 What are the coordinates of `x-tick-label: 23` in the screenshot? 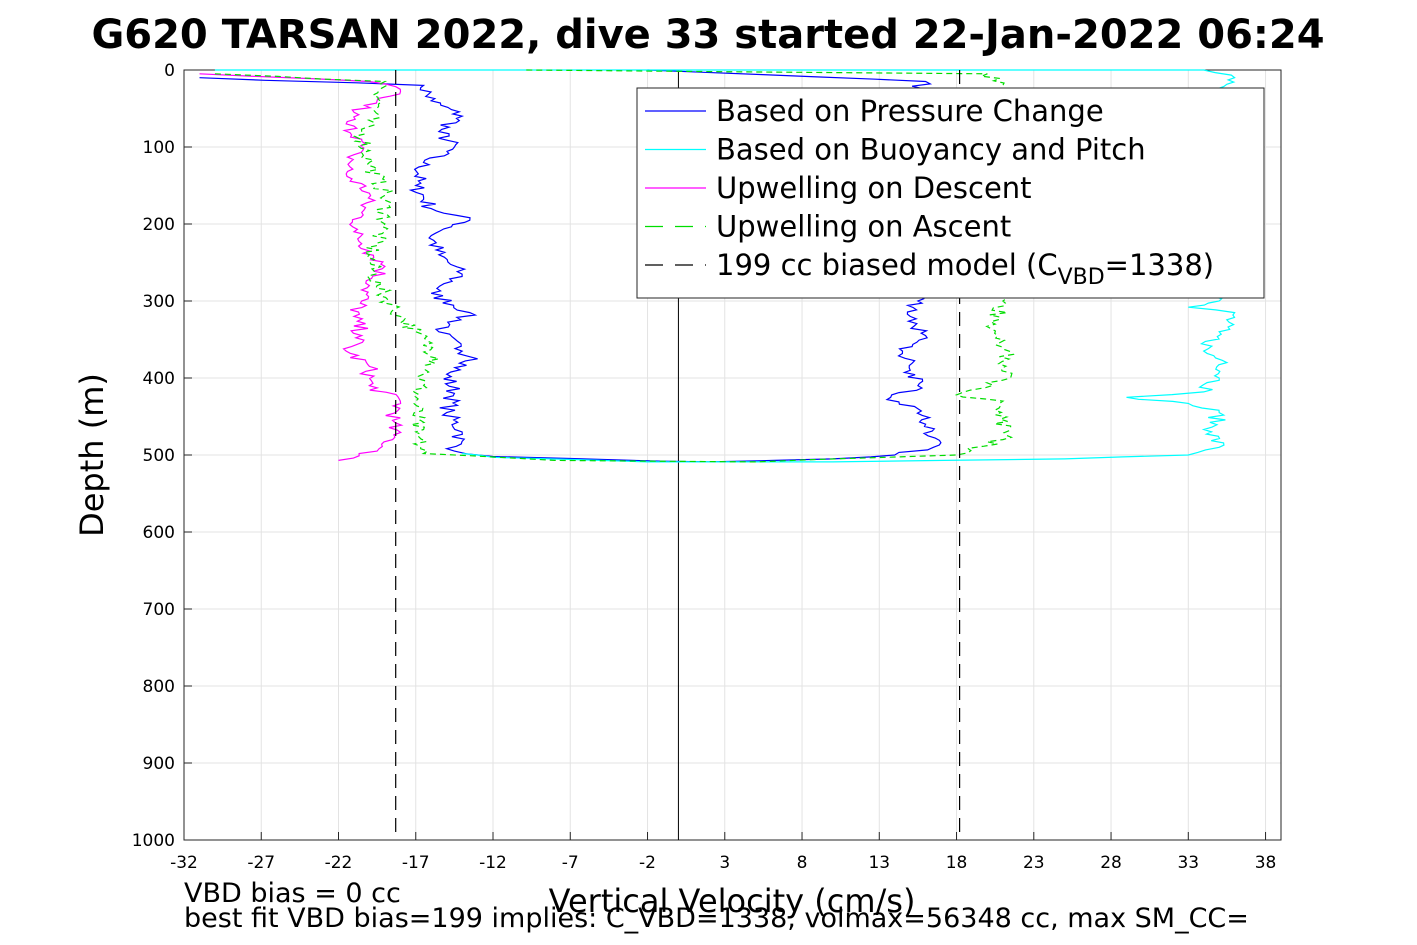 It's located at (1034, 863).